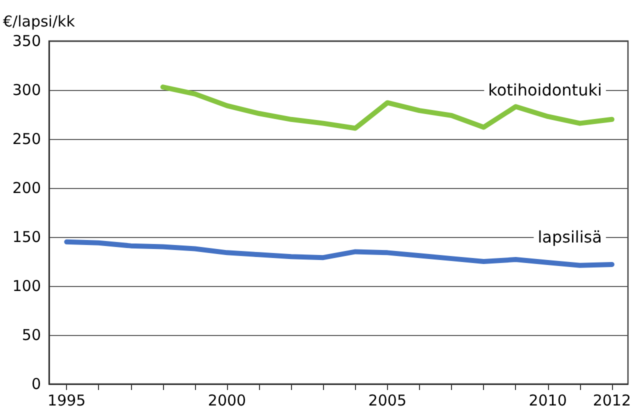  I want to click on y-tick-label: 0, so click(36, 384).